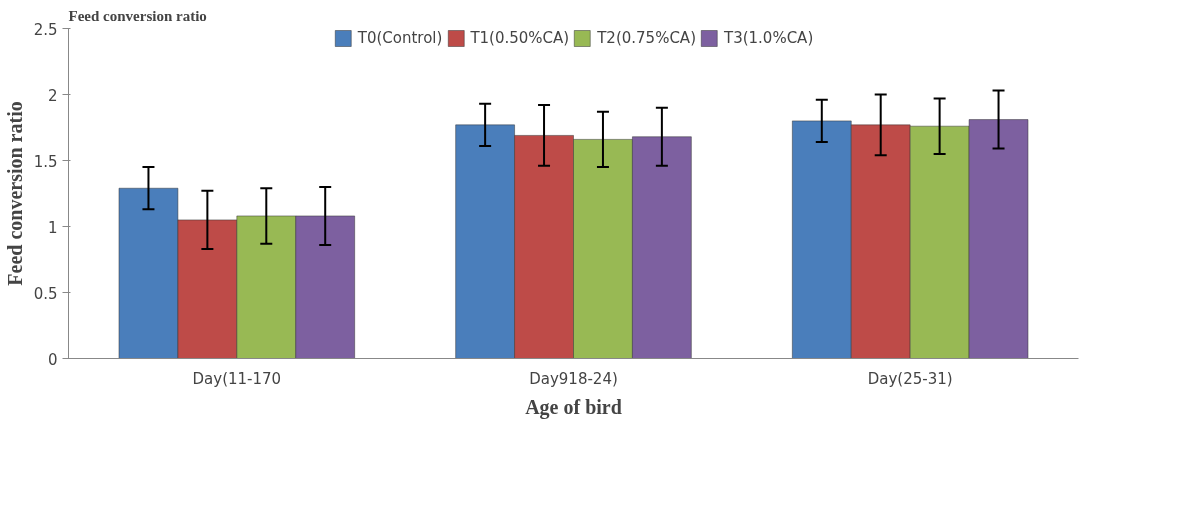 The image size is (1196, 506). Describe the element at coordinates (45, 29) in the screenshot. I see `y-tick-label: 2.5` at that location.